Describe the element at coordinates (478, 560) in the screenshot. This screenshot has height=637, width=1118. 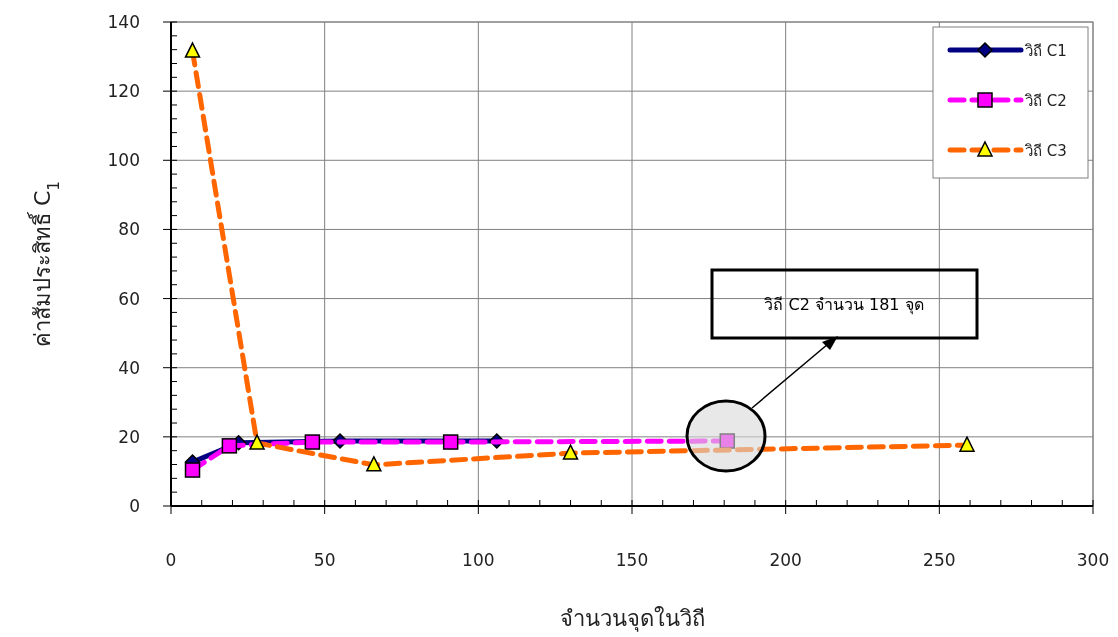
I see `x-tick-label: 100` at that location.